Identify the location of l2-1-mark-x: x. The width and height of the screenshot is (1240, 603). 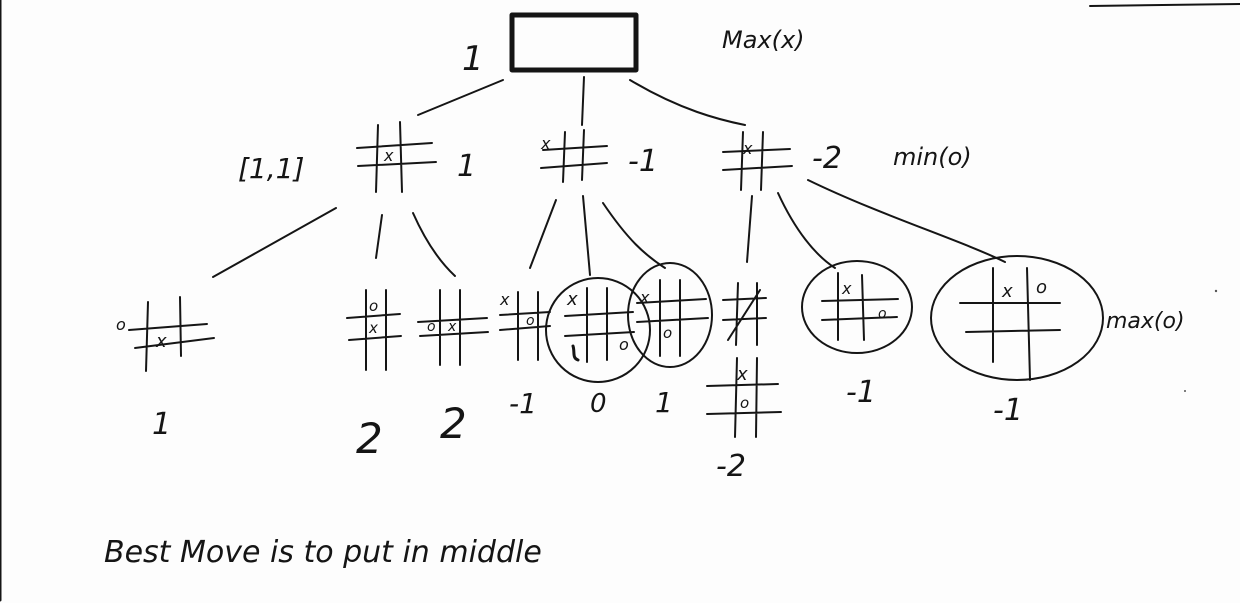
(161, 341).